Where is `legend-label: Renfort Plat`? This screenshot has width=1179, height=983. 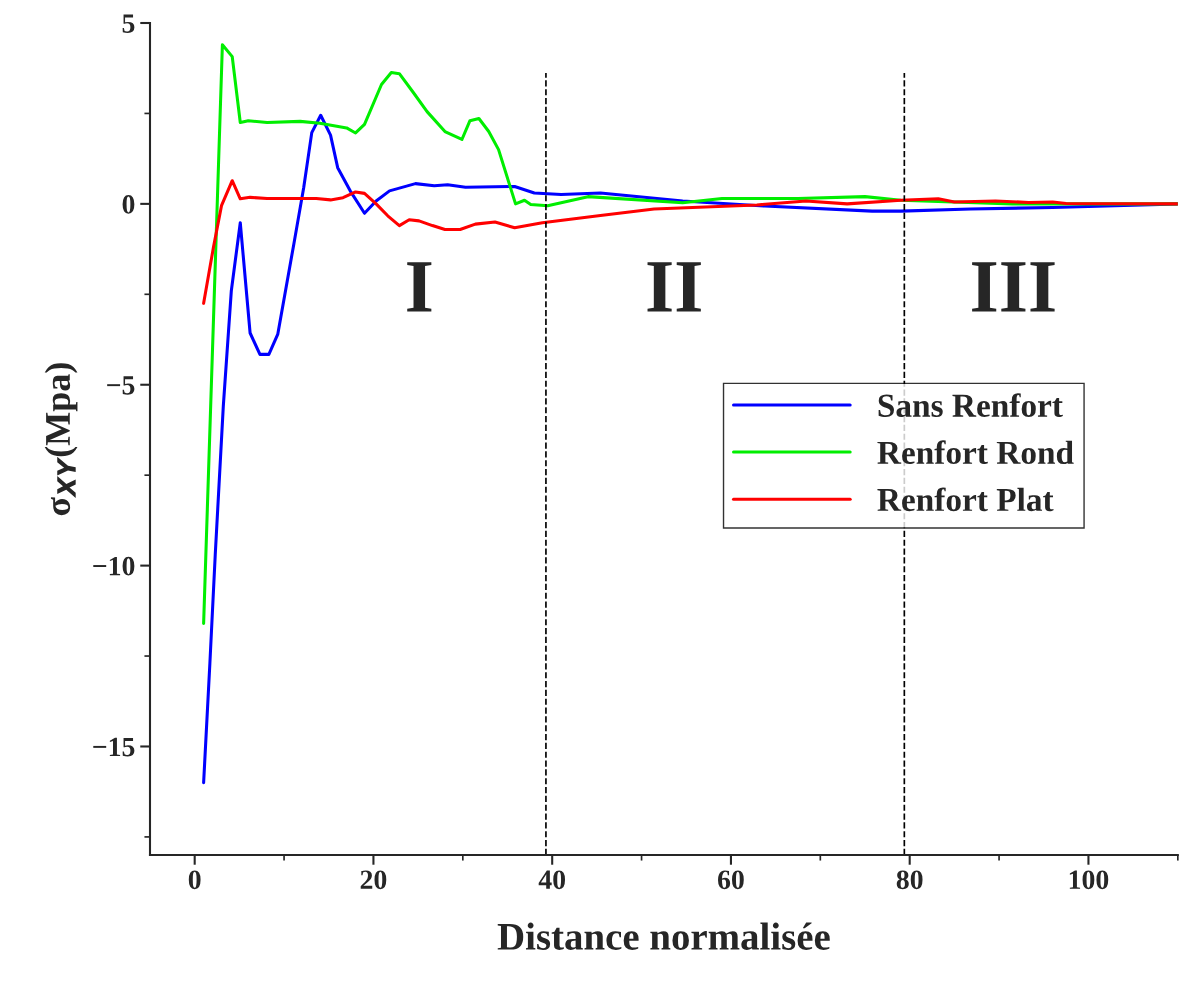
legend-label: Renfort Plat is located at coordinates (965, 499).